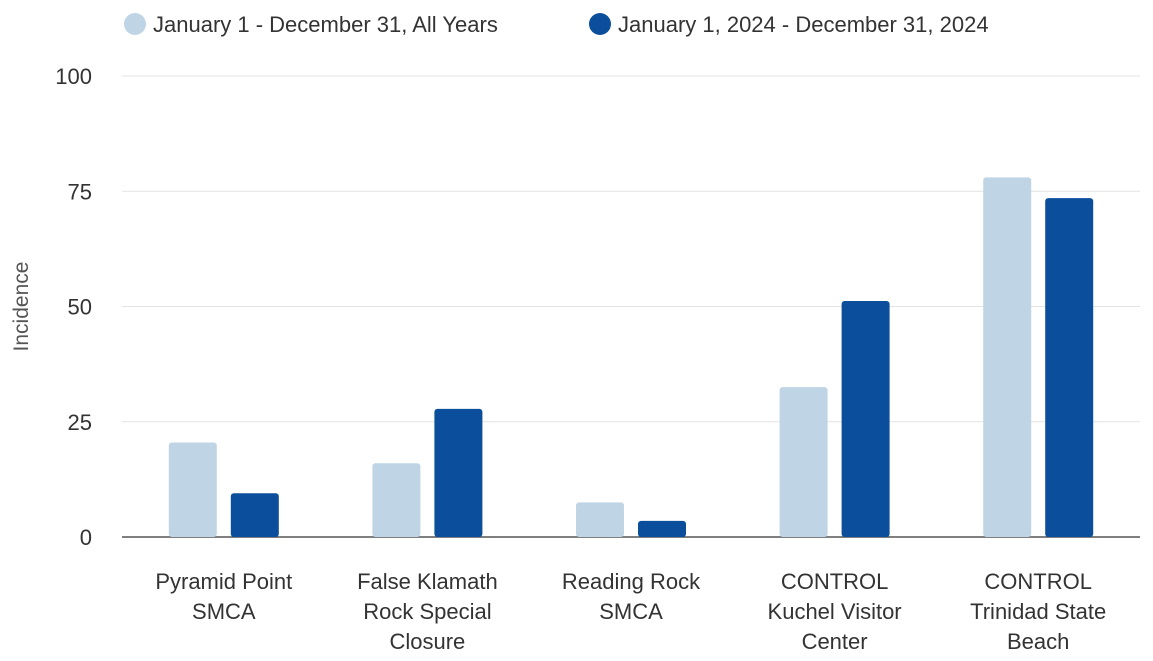 Image resolution: width=1153 pixels, height=661 pixels. What do you see at coordinates (325, 24) in the screenshot?
I see `legend-label: January 1 - December 31, All Years` at bounding box center [325, 24].